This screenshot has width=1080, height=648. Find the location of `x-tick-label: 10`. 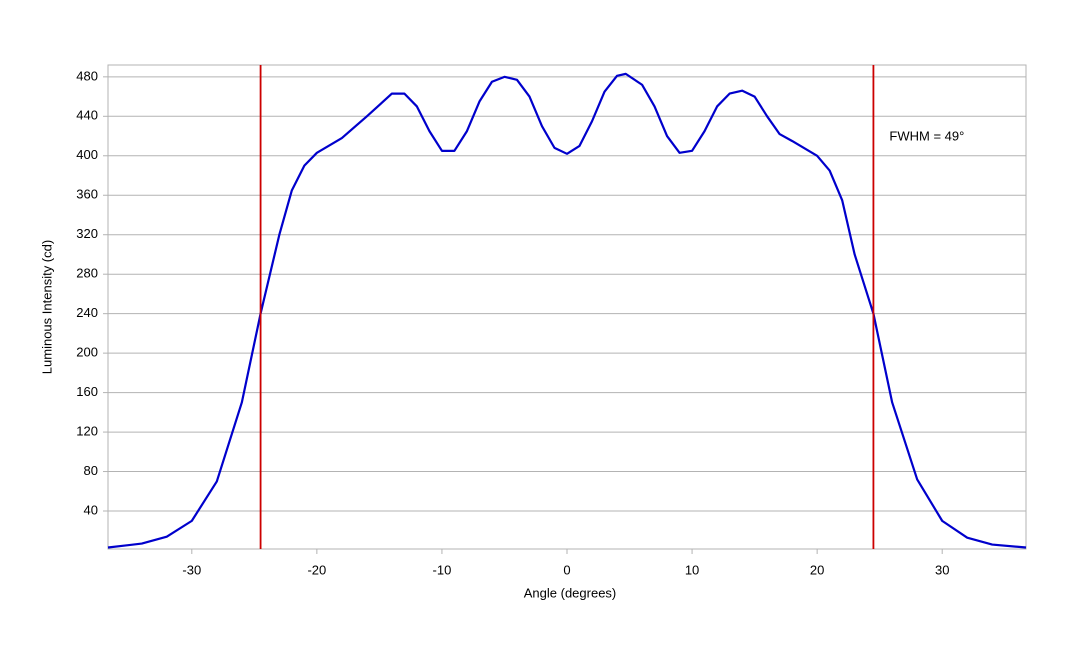

x-tick-label: 10 is located at coordinates (692, 569).